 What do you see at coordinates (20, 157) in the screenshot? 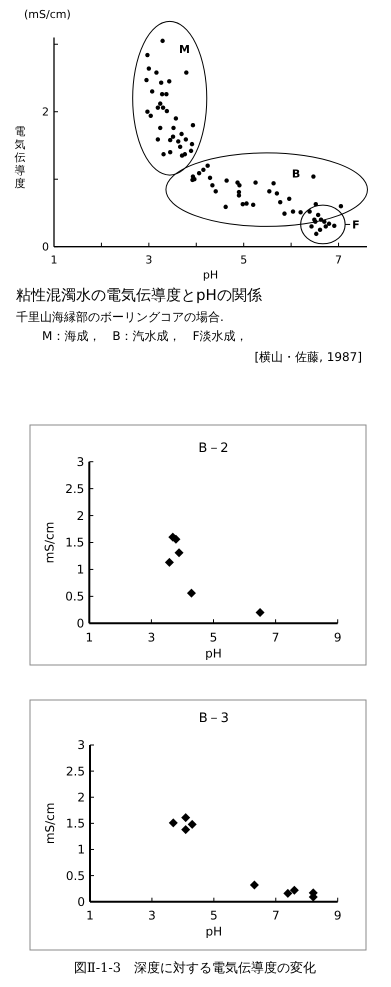
I see `y-axis-title: 電気伝導度` at bounding box center [20, 157].